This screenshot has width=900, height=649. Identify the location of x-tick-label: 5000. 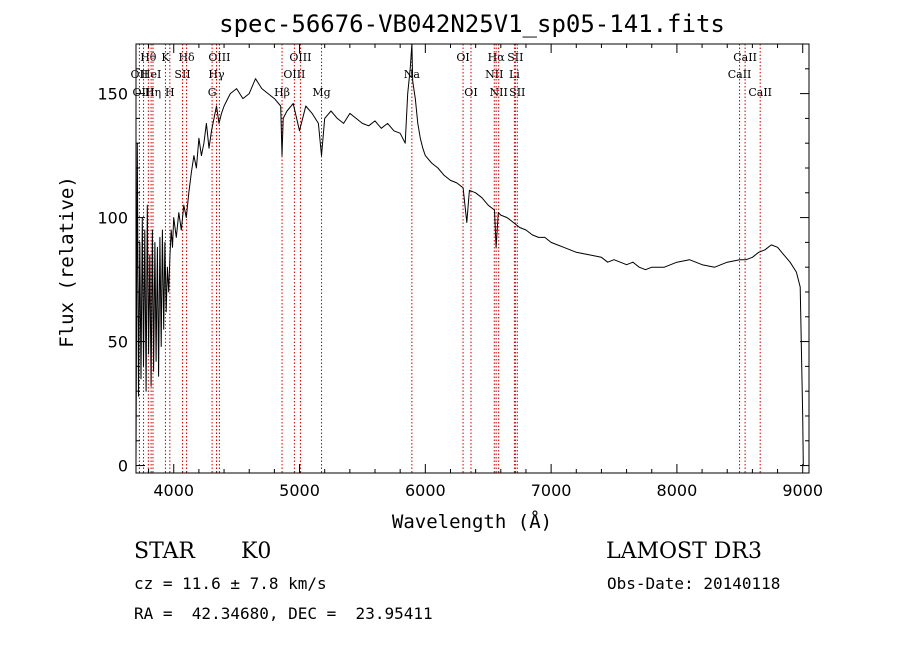
(299, 490).